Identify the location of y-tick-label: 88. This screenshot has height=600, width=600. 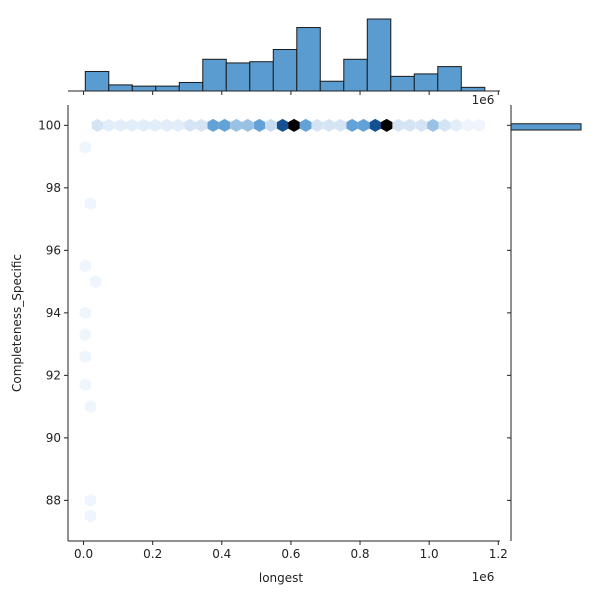
(53, 500).